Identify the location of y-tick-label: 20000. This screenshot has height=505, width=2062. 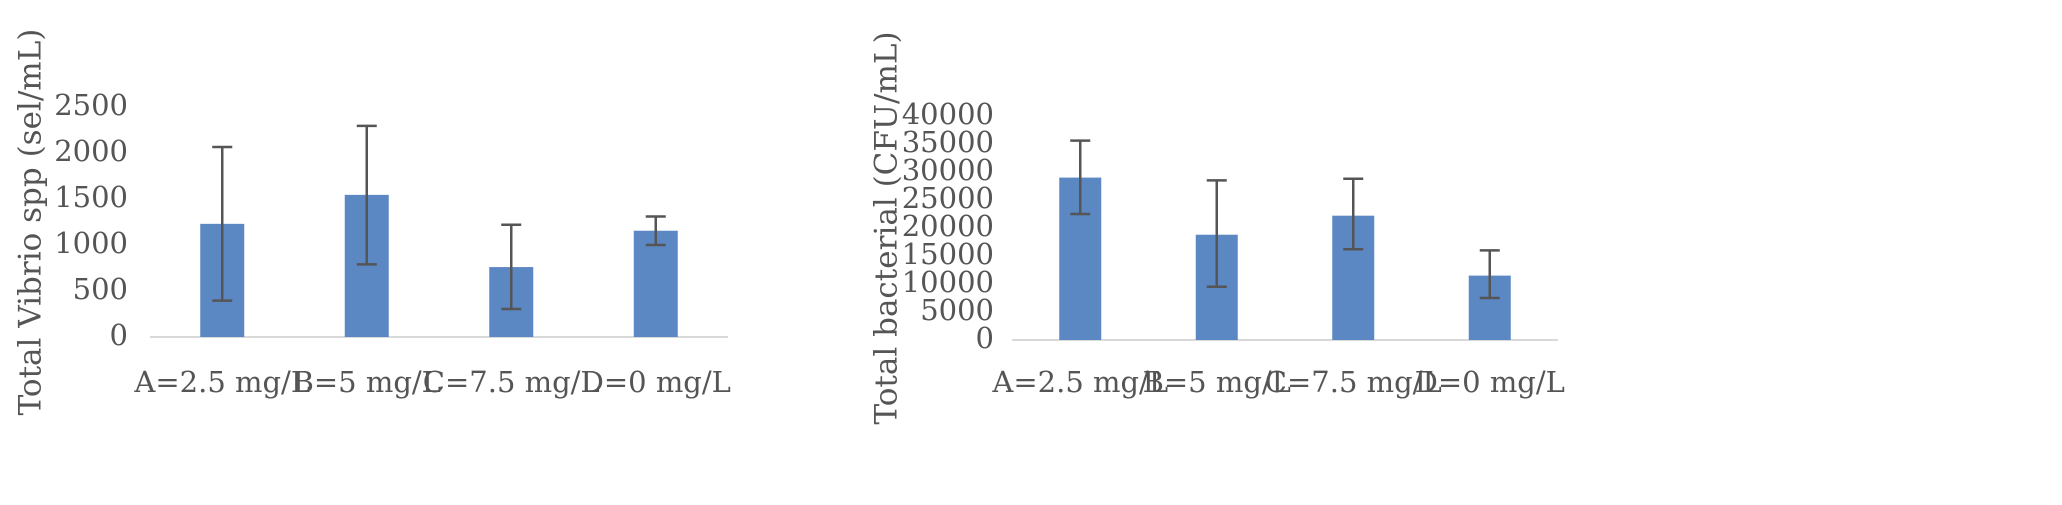
(948, 226).